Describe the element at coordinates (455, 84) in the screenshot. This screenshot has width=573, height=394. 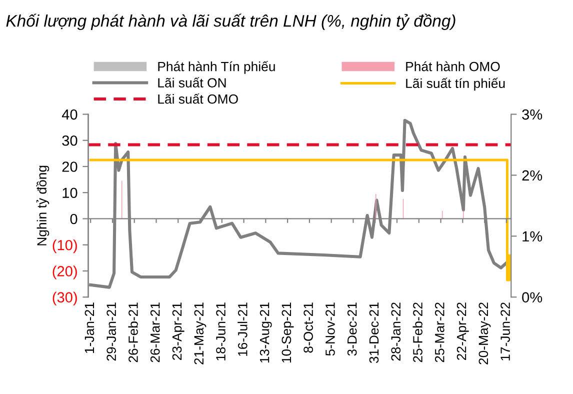
I see `legend-label: Lãi suất tín phiếu` at that location.